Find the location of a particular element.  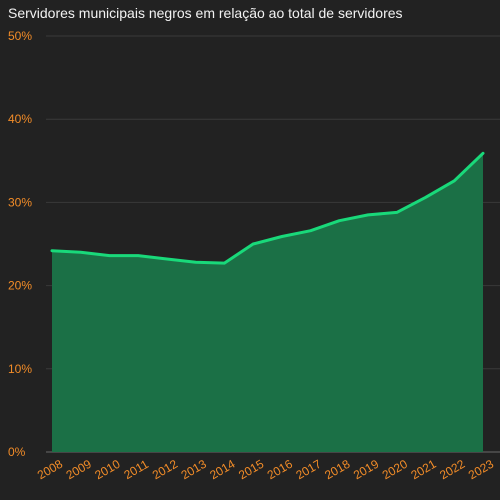

x-tick-label: 2016 is located at coordinates (280, 470).